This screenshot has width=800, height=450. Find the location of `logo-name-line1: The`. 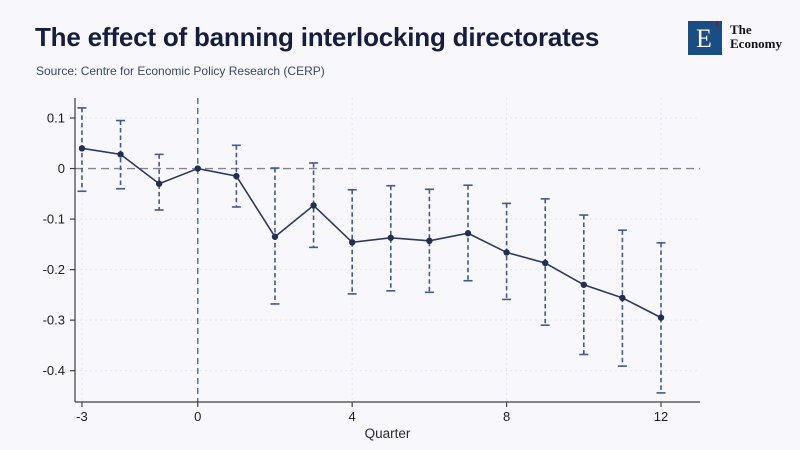

logo-name-line1: The is located at coordinates (741, 29).